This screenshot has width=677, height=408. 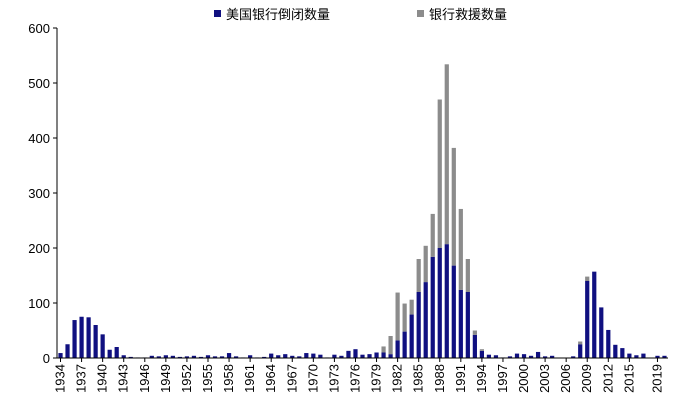 I want to click on bar-failures-1953, so click(x=194, y=356).